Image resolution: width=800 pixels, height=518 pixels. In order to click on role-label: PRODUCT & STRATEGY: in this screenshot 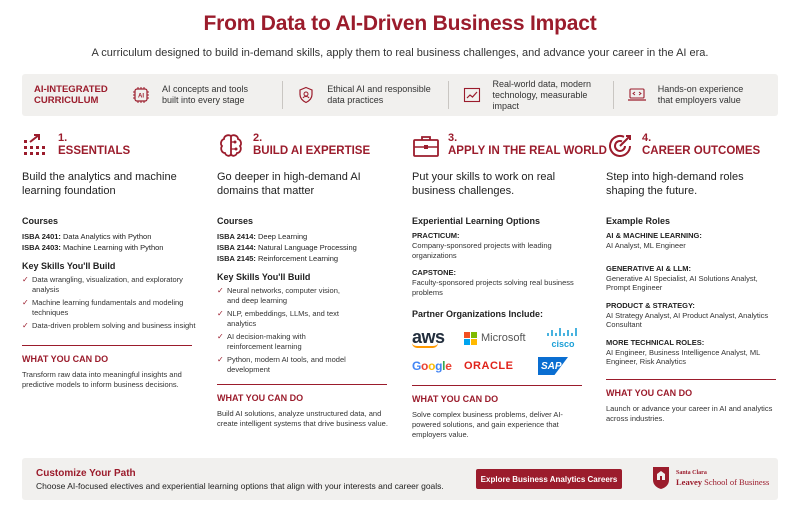, I will do `click(650, 305)`.